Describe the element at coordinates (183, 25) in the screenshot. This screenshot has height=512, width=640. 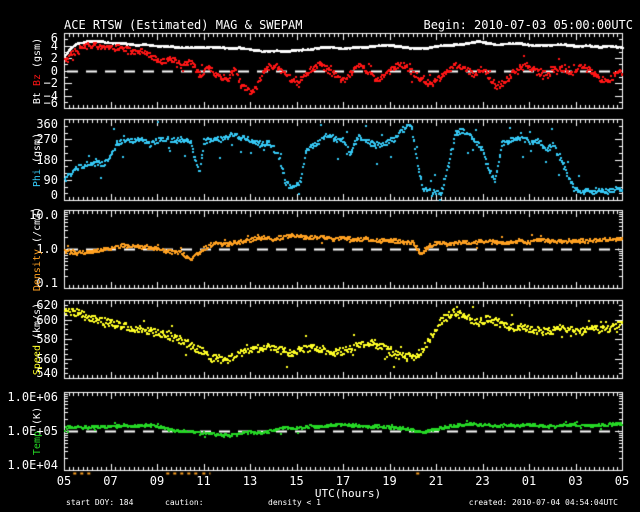
I see `page-title: ACE RTSW (Estimated) MAG & SWEPAM` at that location.